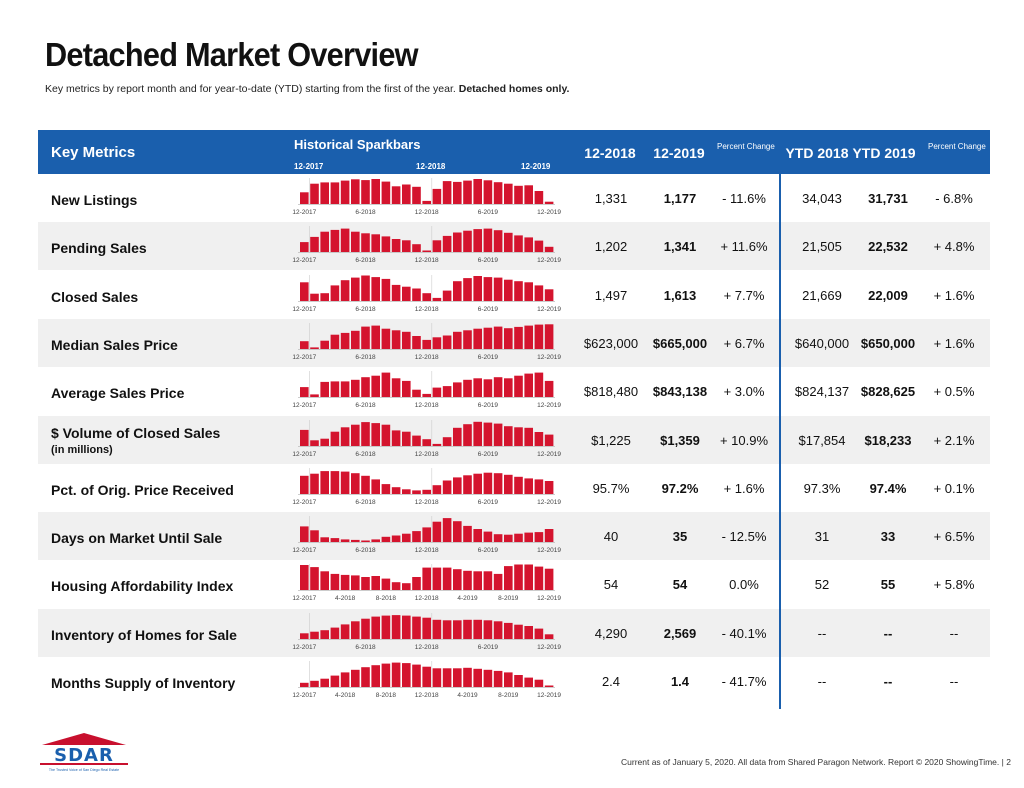 The image size is (1024, 788). I want to click on value-12-2018: $818,480, so click(611, 392).